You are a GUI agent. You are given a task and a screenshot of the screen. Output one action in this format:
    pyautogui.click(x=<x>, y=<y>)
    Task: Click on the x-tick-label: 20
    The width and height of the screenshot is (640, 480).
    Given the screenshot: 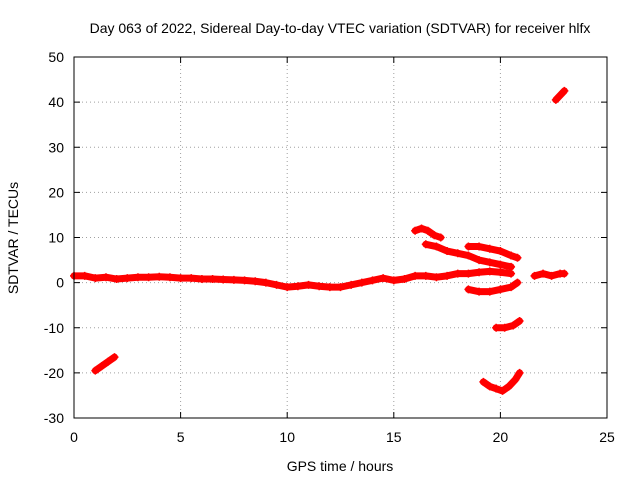 What is the action you would take?
    pyautogui.click(x=501, y=437)
    